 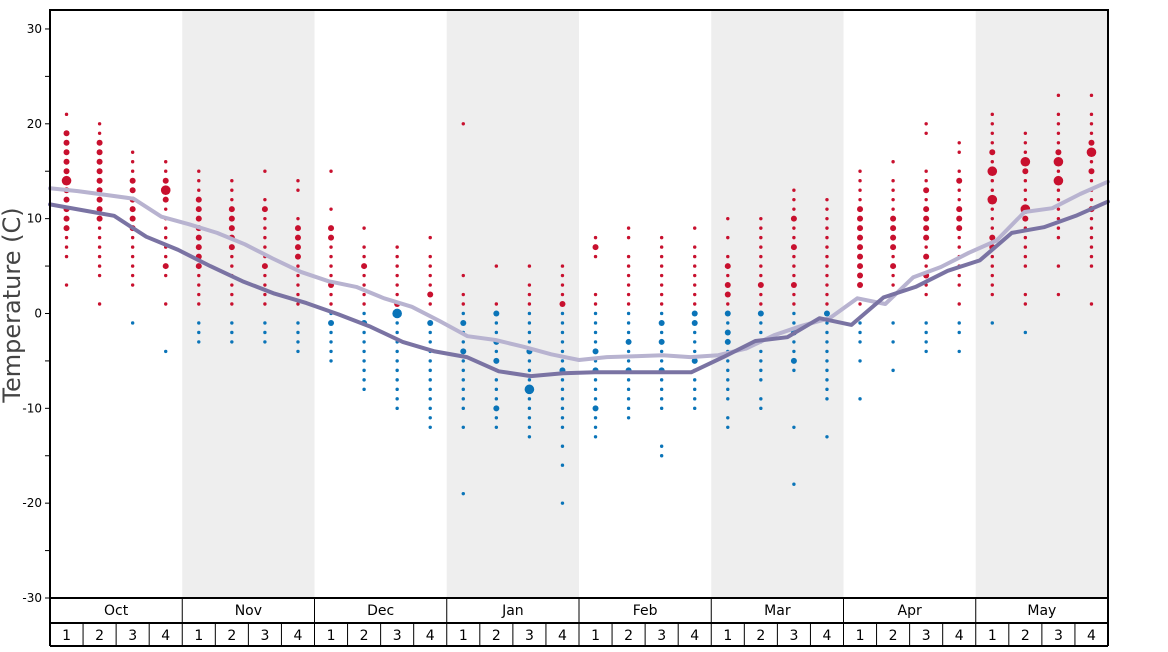 I want to click on month-label: Apr, so click(x=910, y=611).